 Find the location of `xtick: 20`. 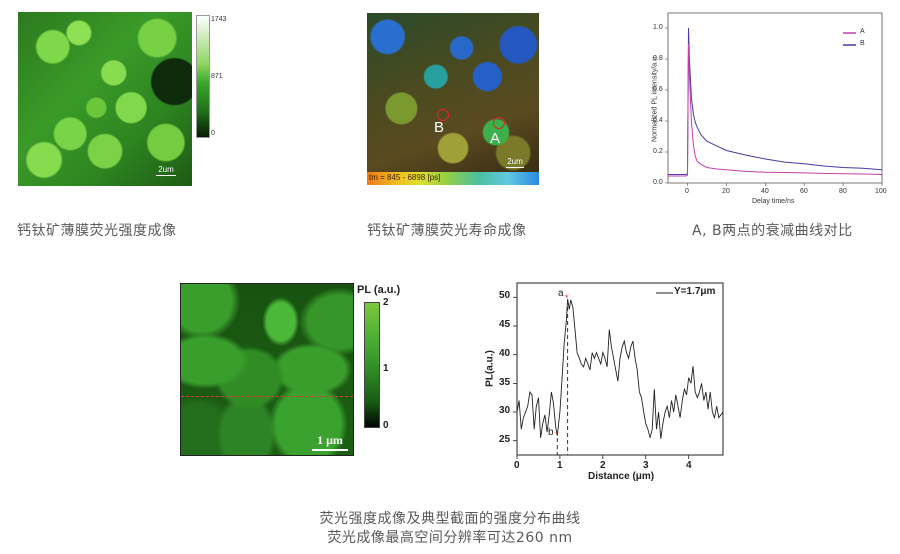

xtick: 20 is located at coordinates (726, 191).